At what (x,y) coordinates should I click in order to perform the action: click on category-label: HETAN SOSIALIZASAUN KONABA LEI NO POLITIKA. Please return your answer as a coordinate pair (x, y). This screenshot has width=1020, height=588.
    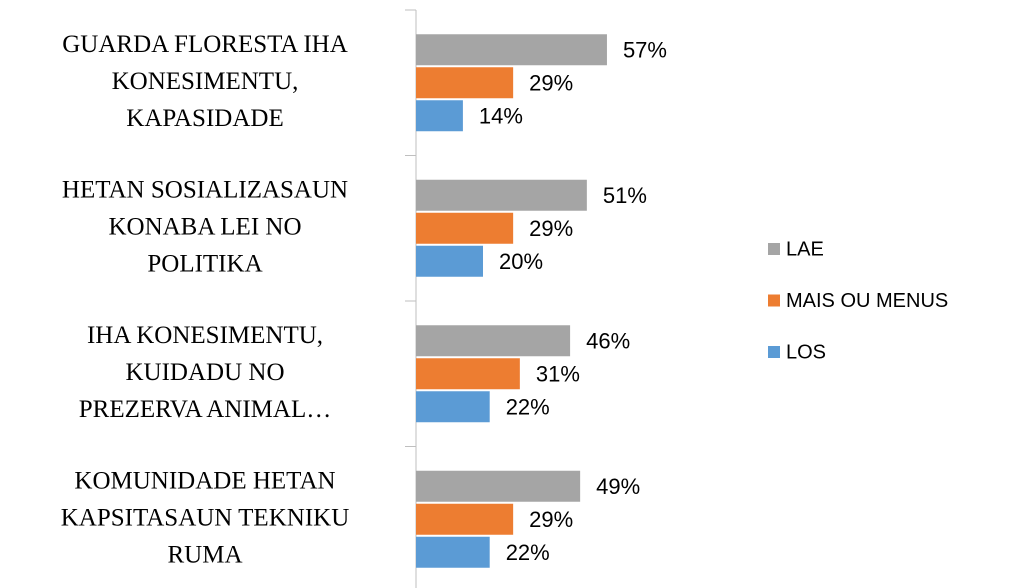
    Looking at the image, I should click on (205, 226).